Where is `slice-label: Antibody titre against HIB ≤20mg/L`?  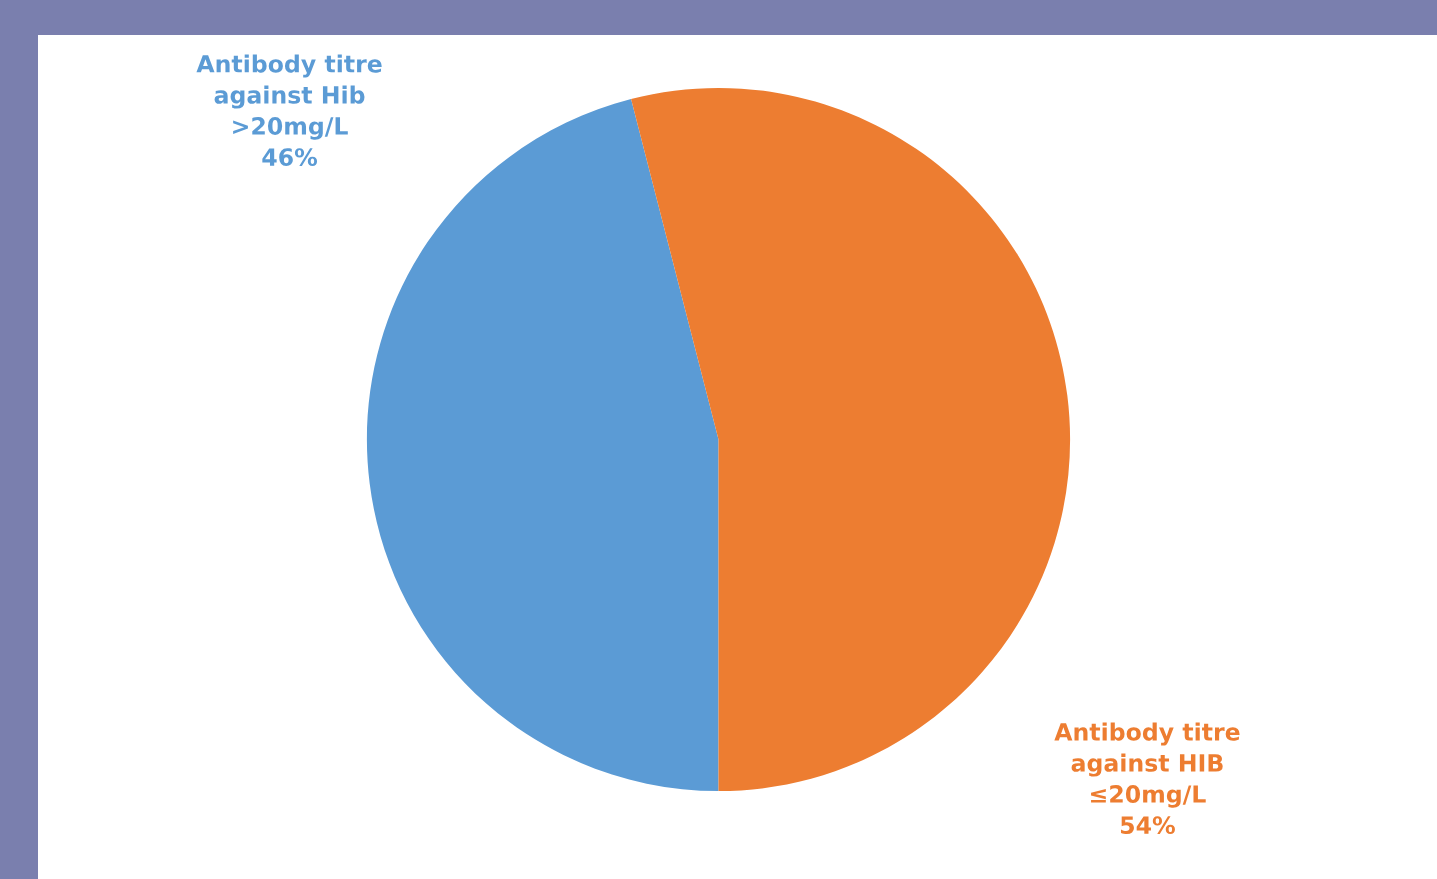
slice-label: Antibody titre against HIB ≤20mg/L is located at coordinates (1147, 765).